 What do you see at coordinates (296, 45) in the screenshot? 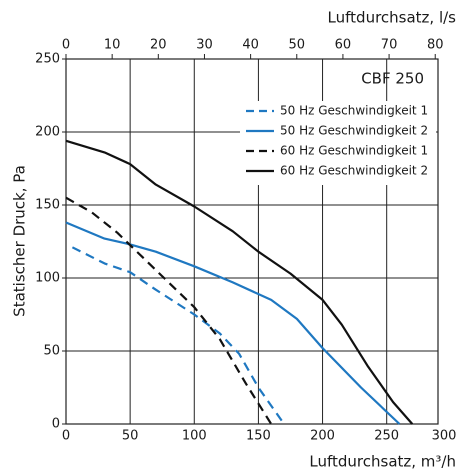
I see `x2-tick-label: 50` at bounding box center [296, 45].